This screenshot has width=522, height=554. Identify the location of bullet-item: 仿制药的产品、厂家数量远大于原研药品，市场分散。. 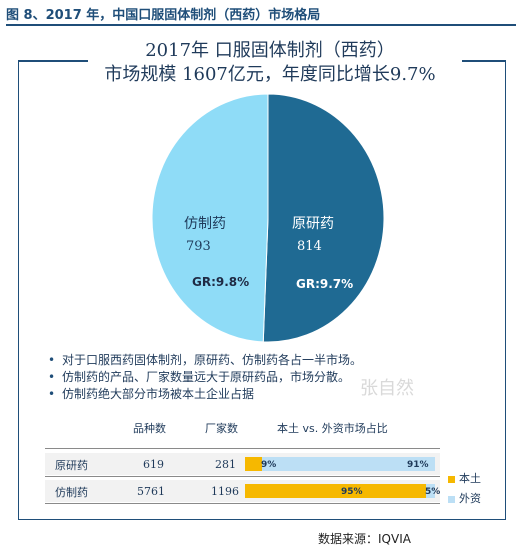
(205, 377).